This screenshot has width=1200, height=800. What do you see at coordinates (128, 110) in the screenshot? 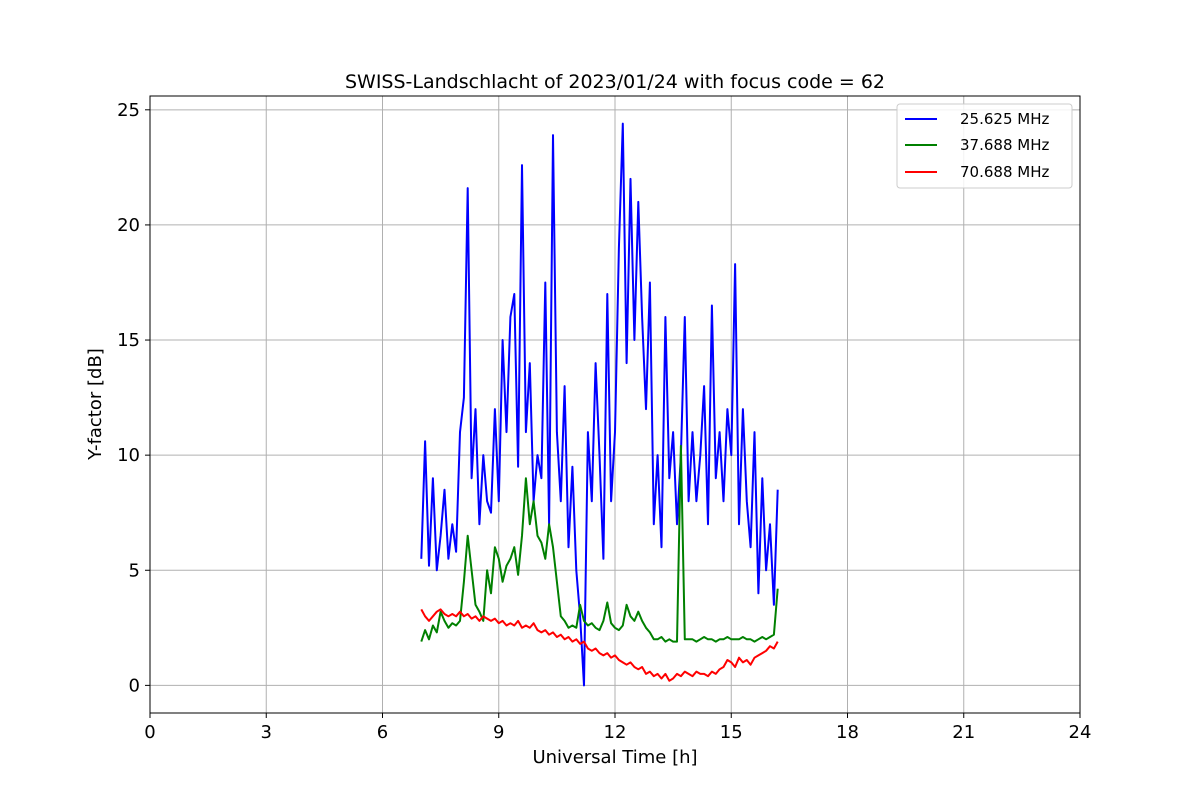
I see `y-tick-label: 25` at bounding box center [128, 110].